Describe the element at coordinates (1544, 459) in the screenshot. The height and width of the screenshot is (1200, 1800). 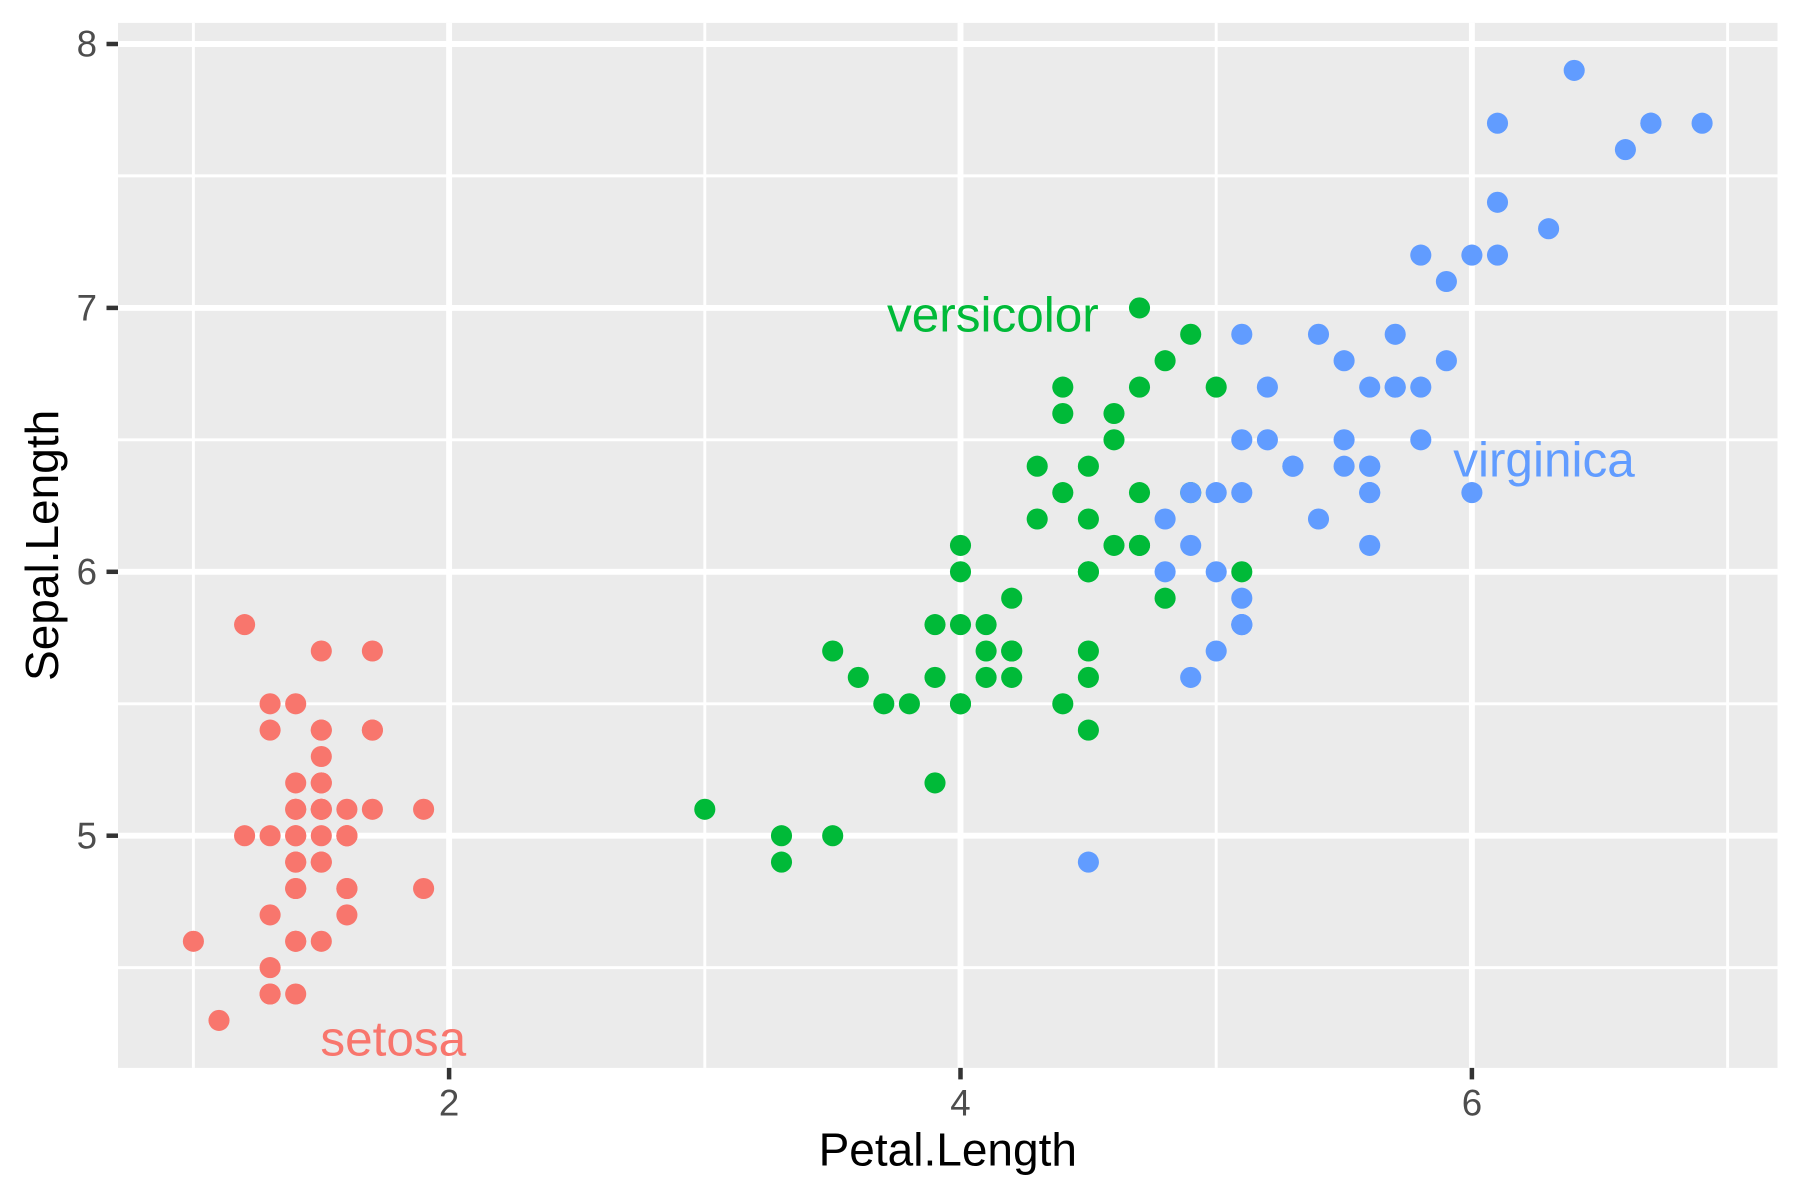
I see `svg-text: virginica` at that location.